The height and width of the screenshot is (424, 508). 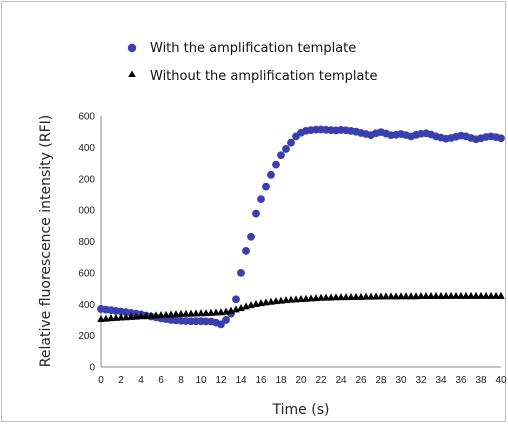 What do you see at coordinates (181, 380) in the screenshot?
I see `x-tick-label: 8` at bounding box center [181, 380].